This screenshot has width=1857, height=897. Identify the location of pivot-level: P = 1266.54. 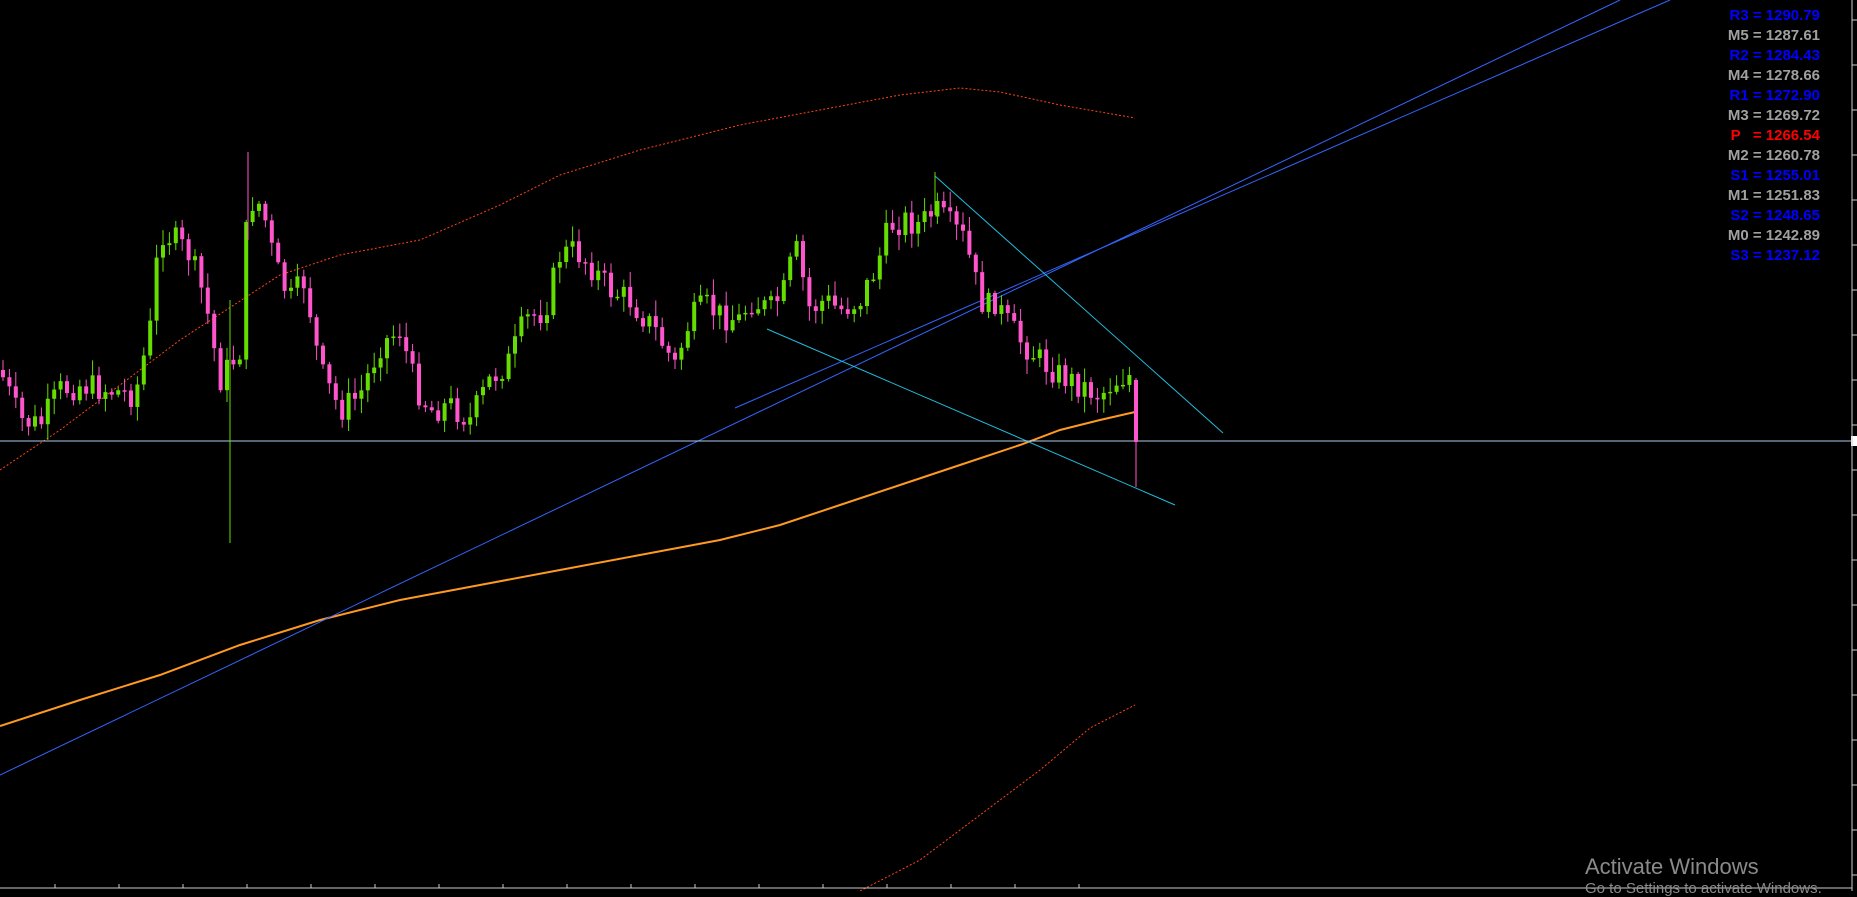
(1775, 135).